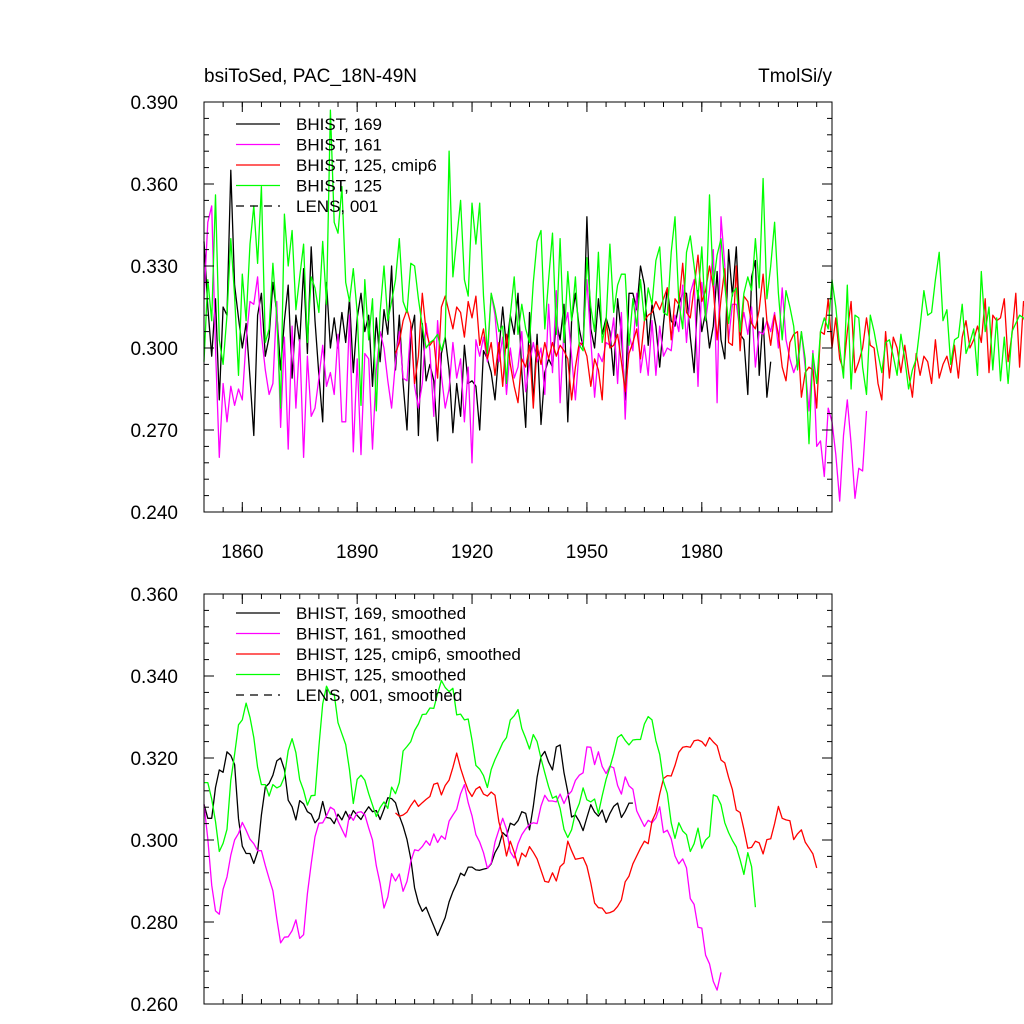 Image resolution: width=1024 pixels, height=1024 pixels. What do you see at coordinates (154, 185) in the screenshot?
I see `top-y-tick-label: 0.360` at bounding box center [154, 185].